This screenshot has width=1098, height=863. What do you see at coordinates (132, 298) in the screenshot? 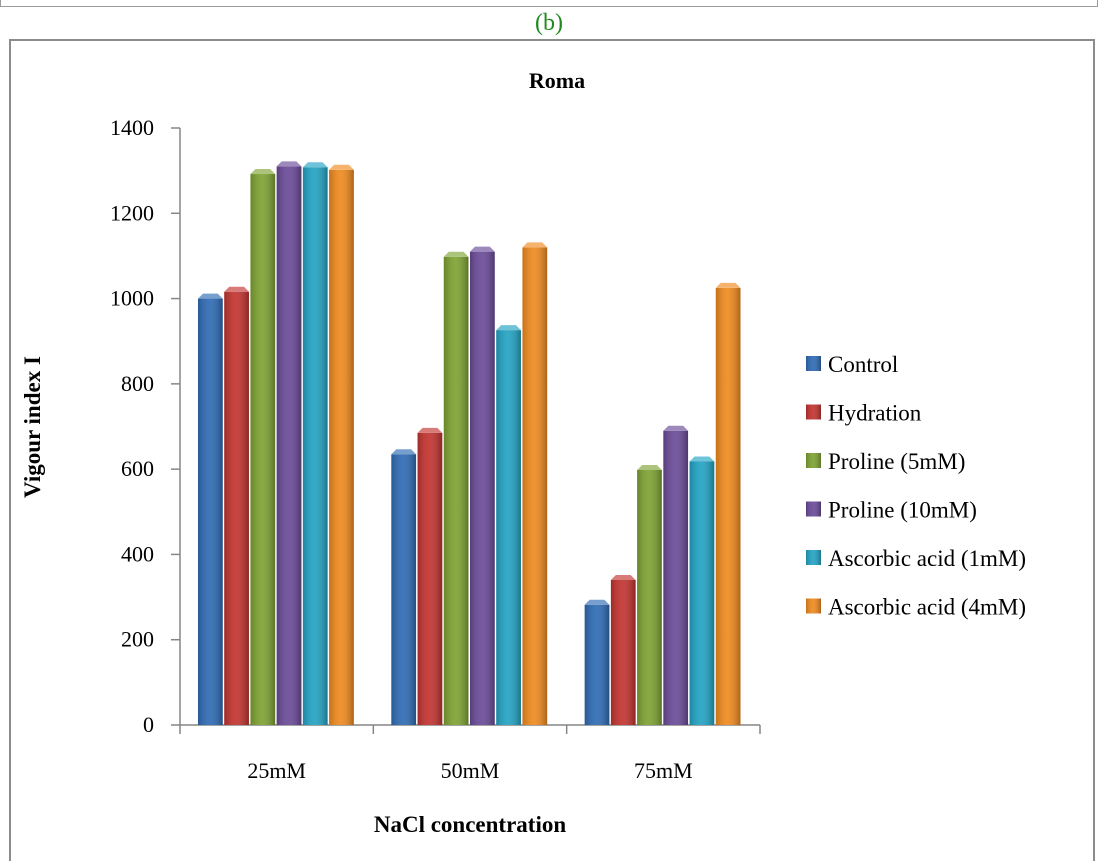
I see `y-tick-label: 1000` at bounding box center [132, 298].